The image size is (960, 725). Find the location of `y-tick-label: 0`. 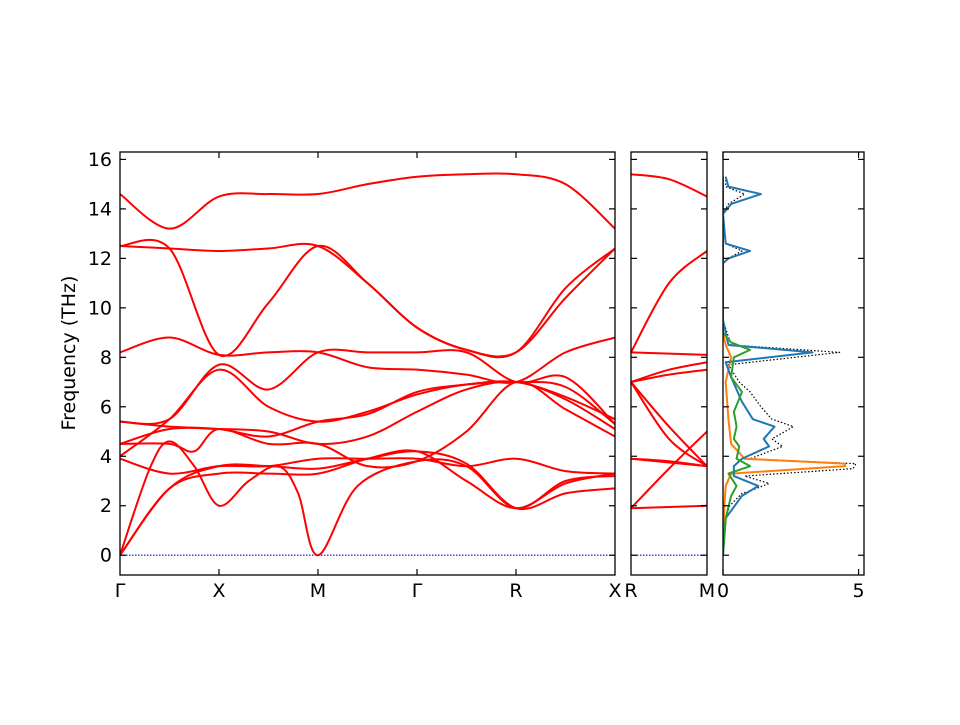

y-tick-label: 0 is located at coordinates (106, 556).